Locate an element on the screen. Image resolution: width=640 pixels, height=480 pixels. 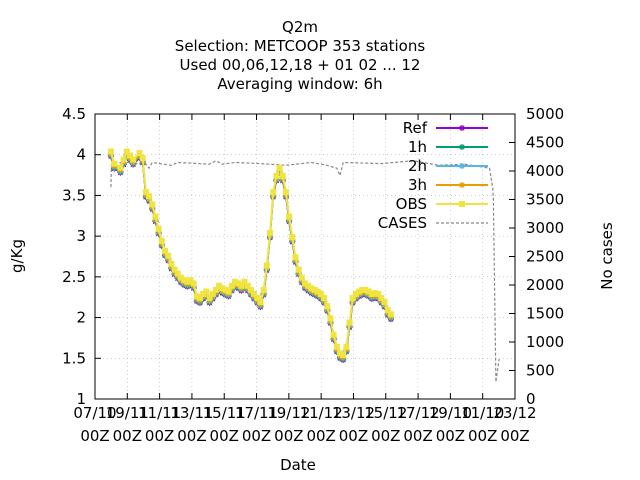
legend-label: OBS is located at coordinates (411, 204).